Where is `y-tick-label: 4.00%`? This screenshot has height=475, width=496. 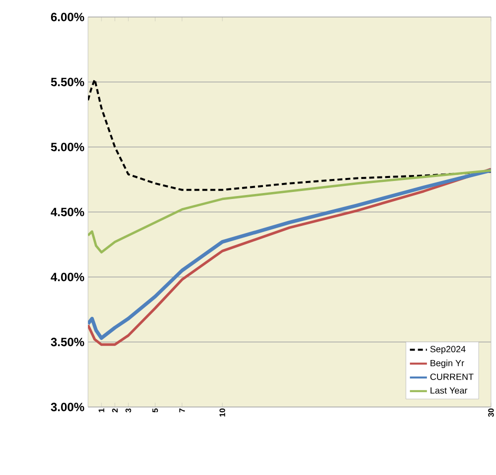 y-tick-label: 4.00% is located at coordinates (67, 277).